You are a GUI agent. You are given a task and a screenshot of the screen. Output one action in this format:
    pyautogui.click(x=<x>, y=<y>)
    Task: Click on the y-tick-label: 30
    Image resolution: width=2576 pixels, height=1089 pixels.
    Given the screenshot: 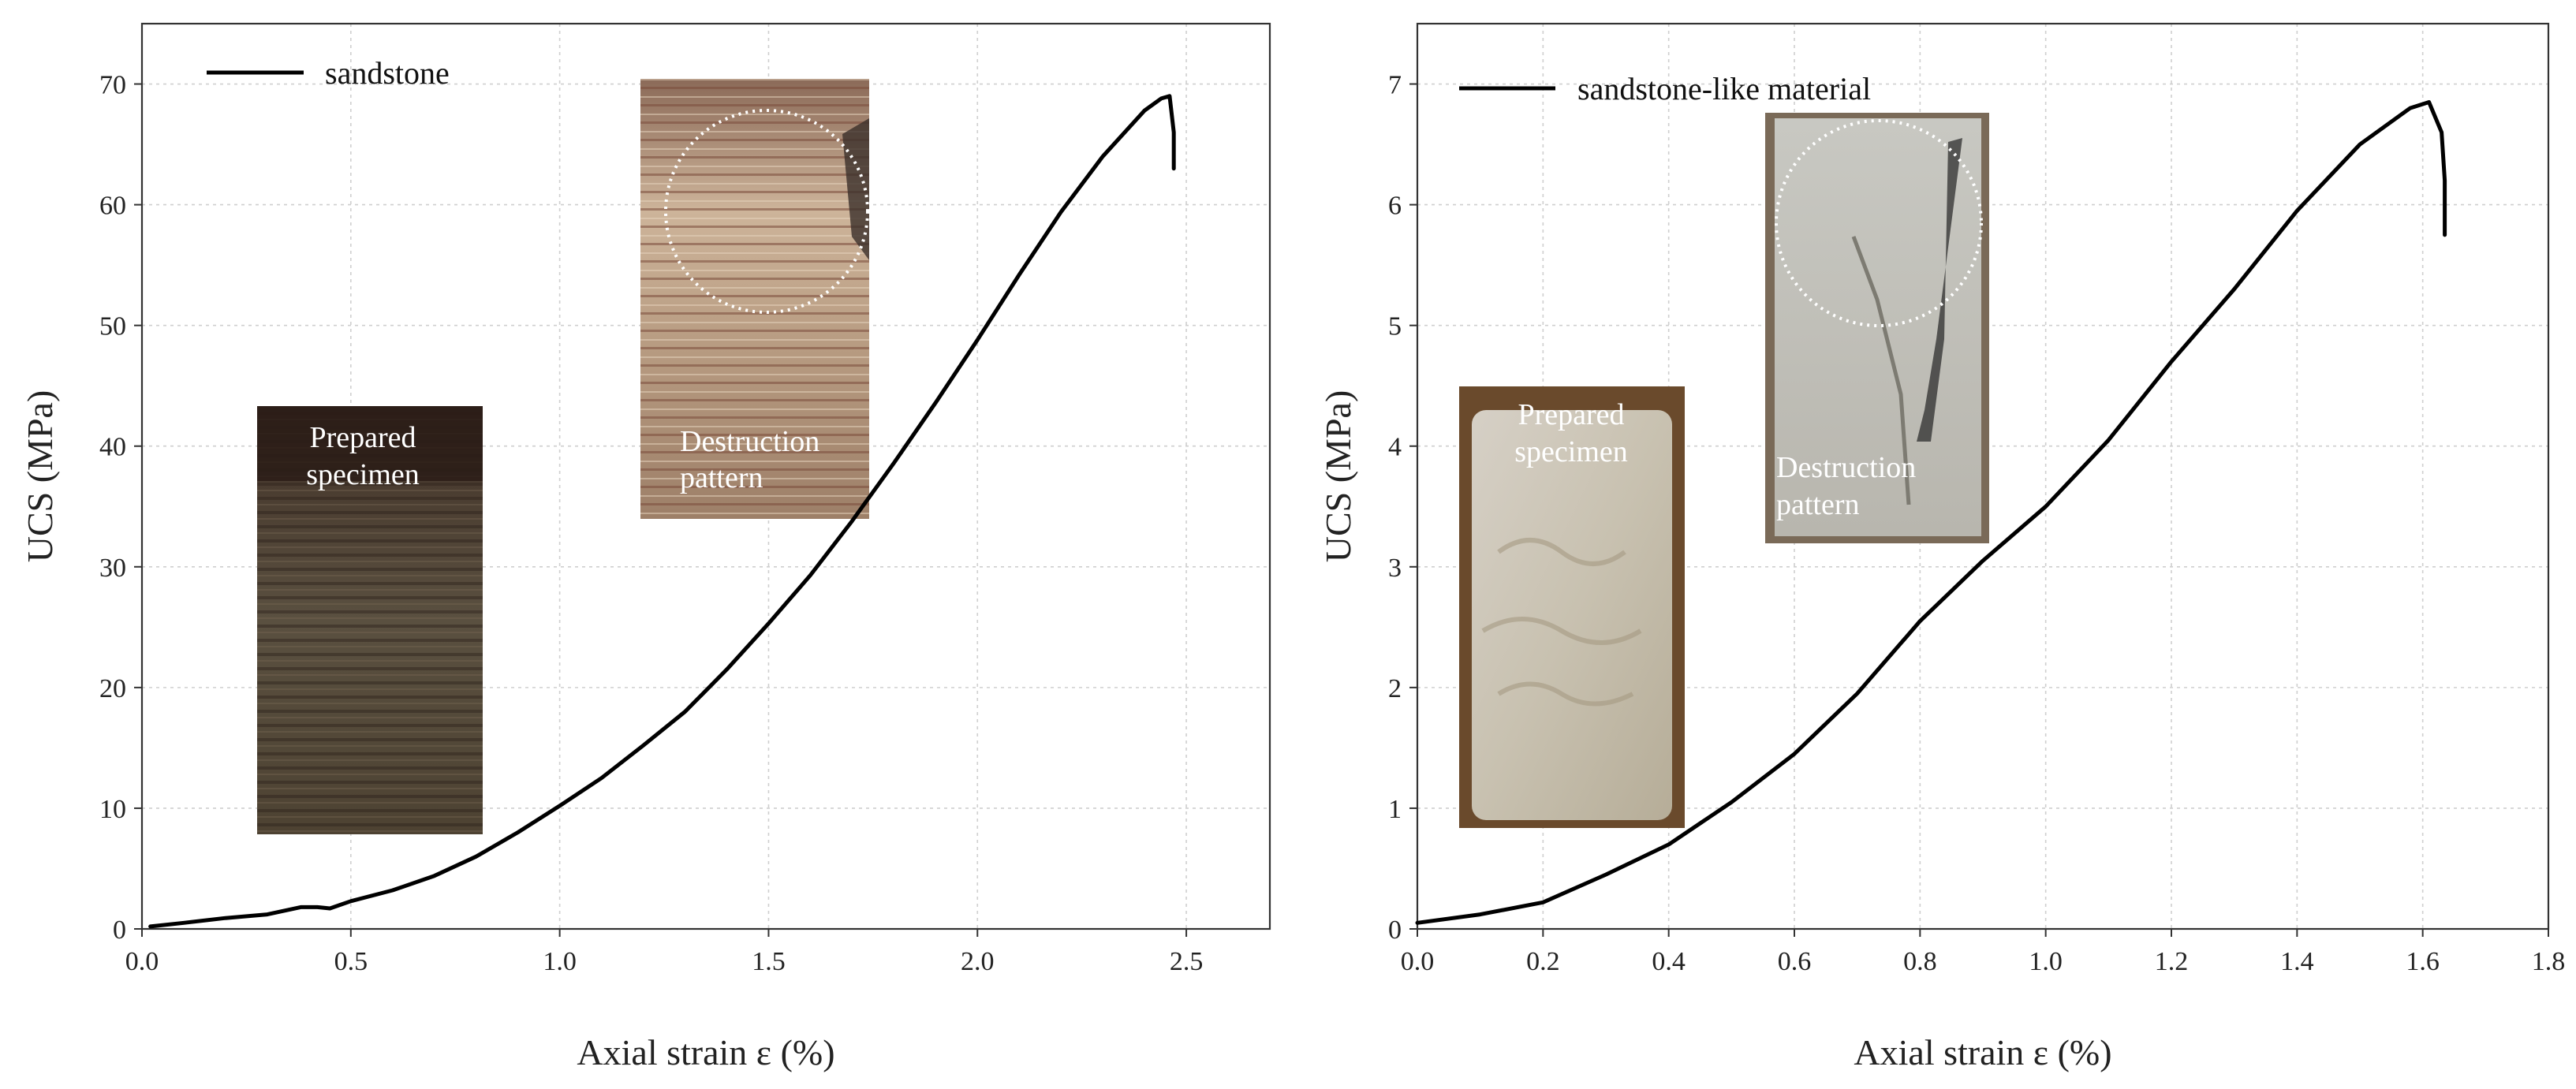 What is the action you would take?
    pyautogui.click(x=112, y=568)
    